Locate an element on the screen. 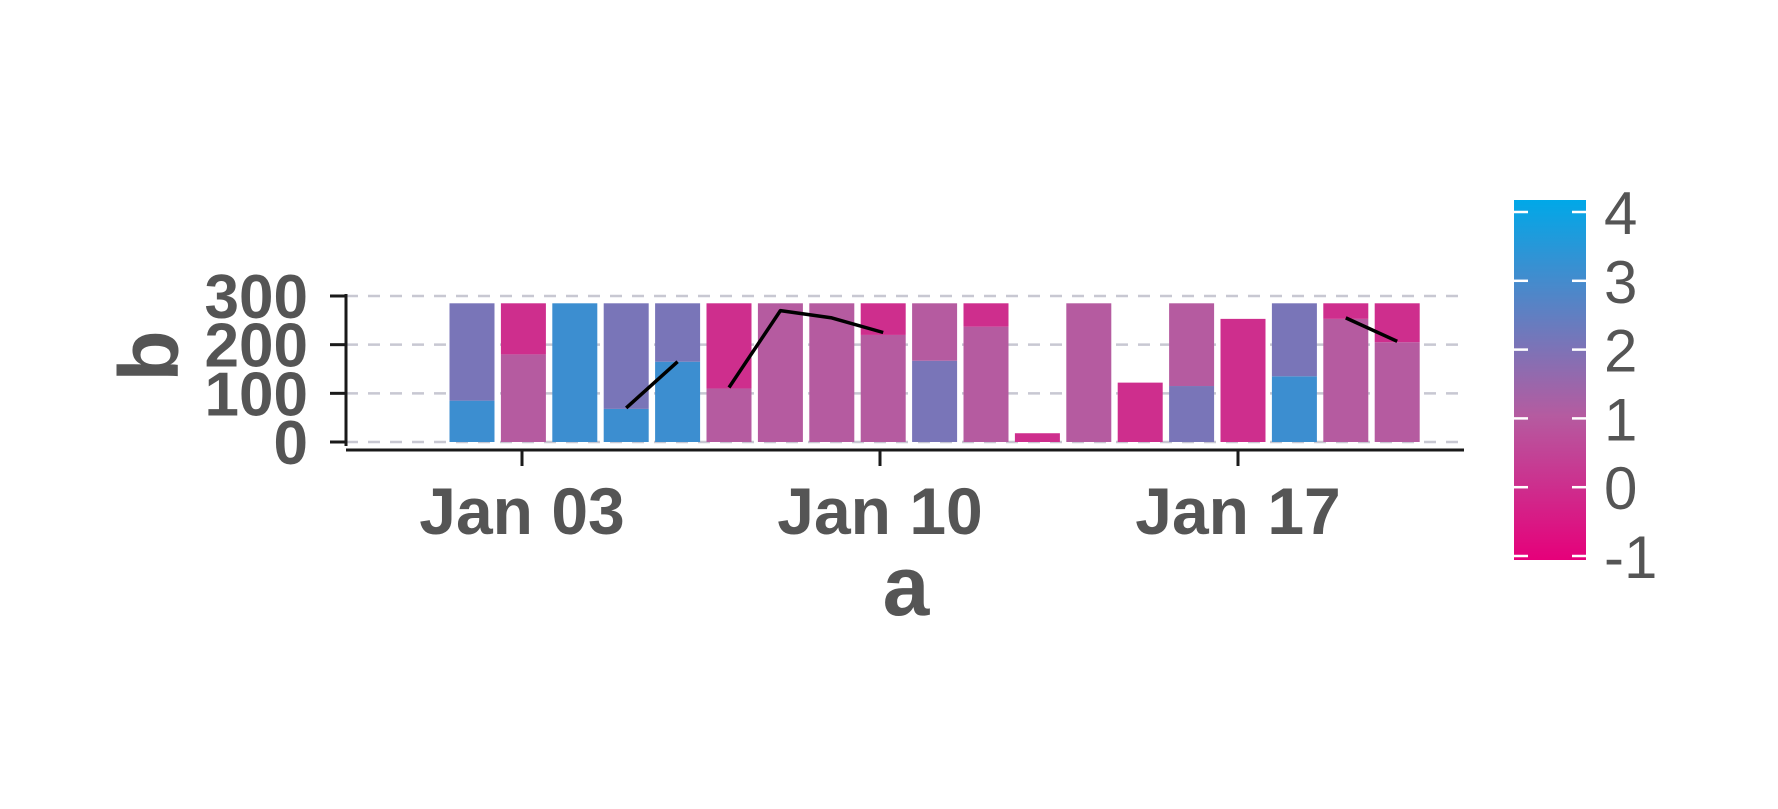 The height and width of the screenshot is (809, 1778). colorbar-tick-label: 0 is located at coordinates (1620, 488).